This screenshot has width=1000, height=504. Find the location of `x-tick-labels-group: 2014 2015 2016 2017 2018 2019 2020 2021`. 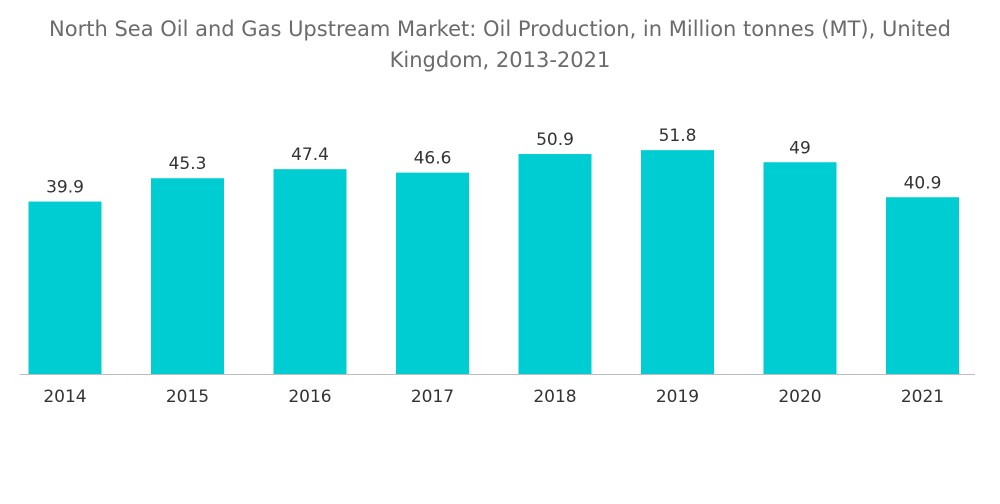

x-tick-labels-group: 2014 2015 2016 2017 2018 2019 2020 2021 is located at coordinates (493, 397).